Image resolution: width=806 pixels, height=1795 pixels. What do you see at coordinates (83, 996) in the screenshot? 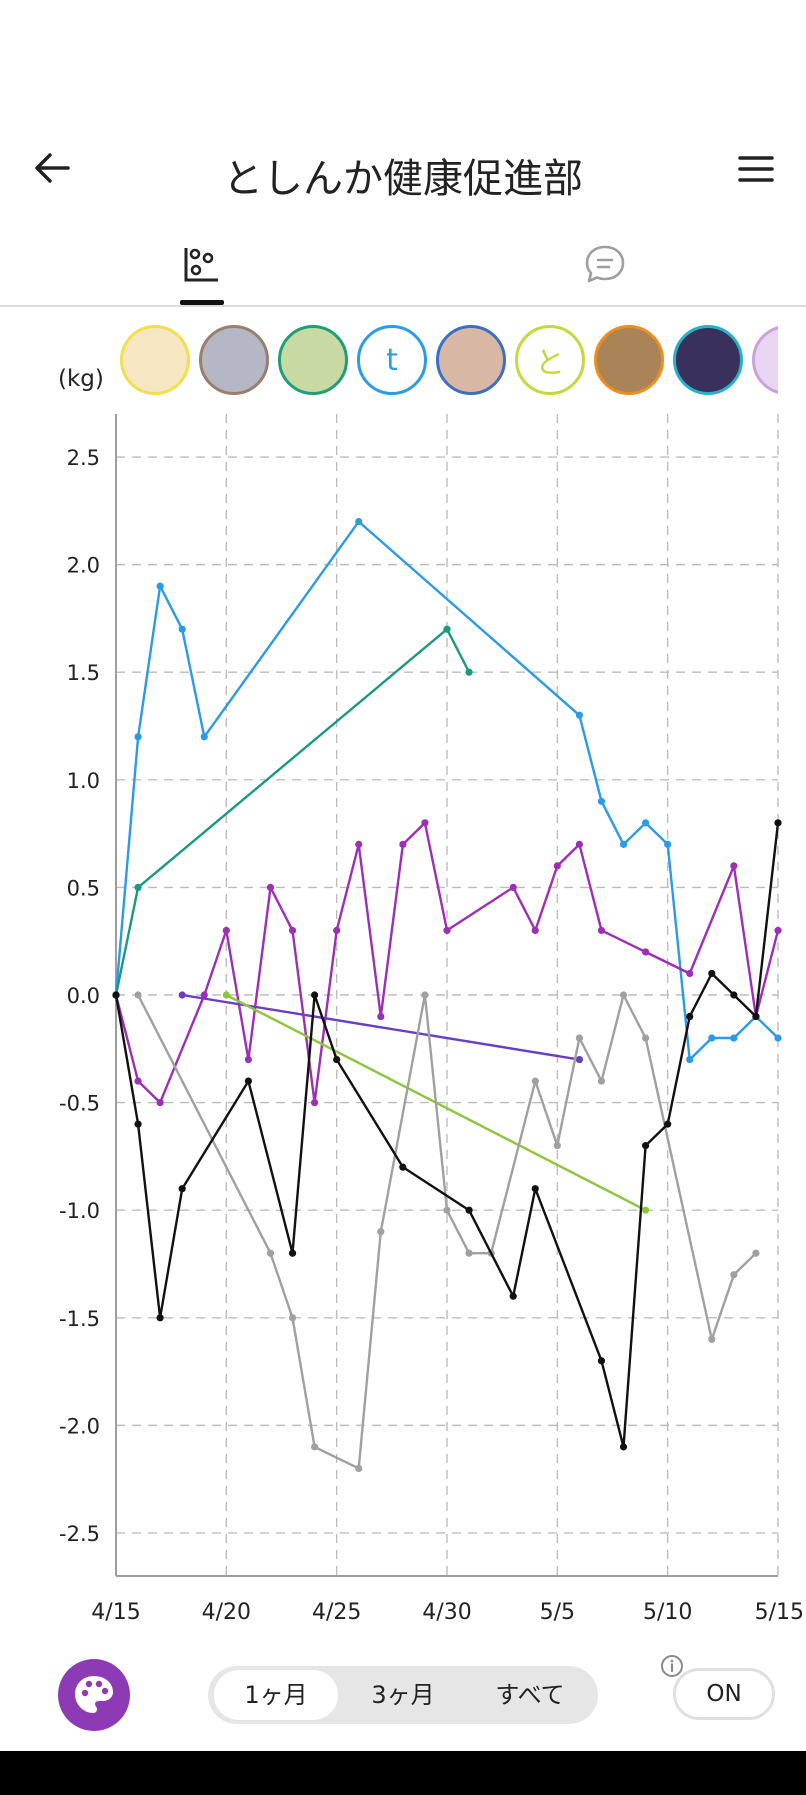
I see `y-tick-label: 0.0` at bounding box center [83, 996].